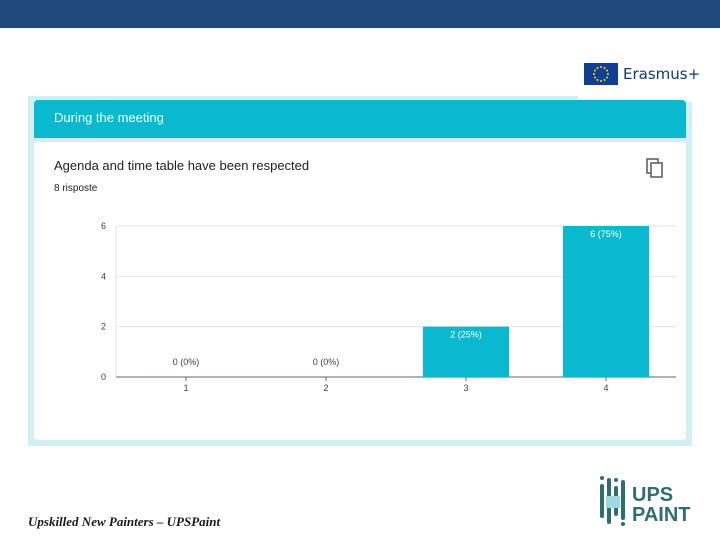 The image size is (720, 540). I want to click on y-tick-label: 0, so click(103, 377).